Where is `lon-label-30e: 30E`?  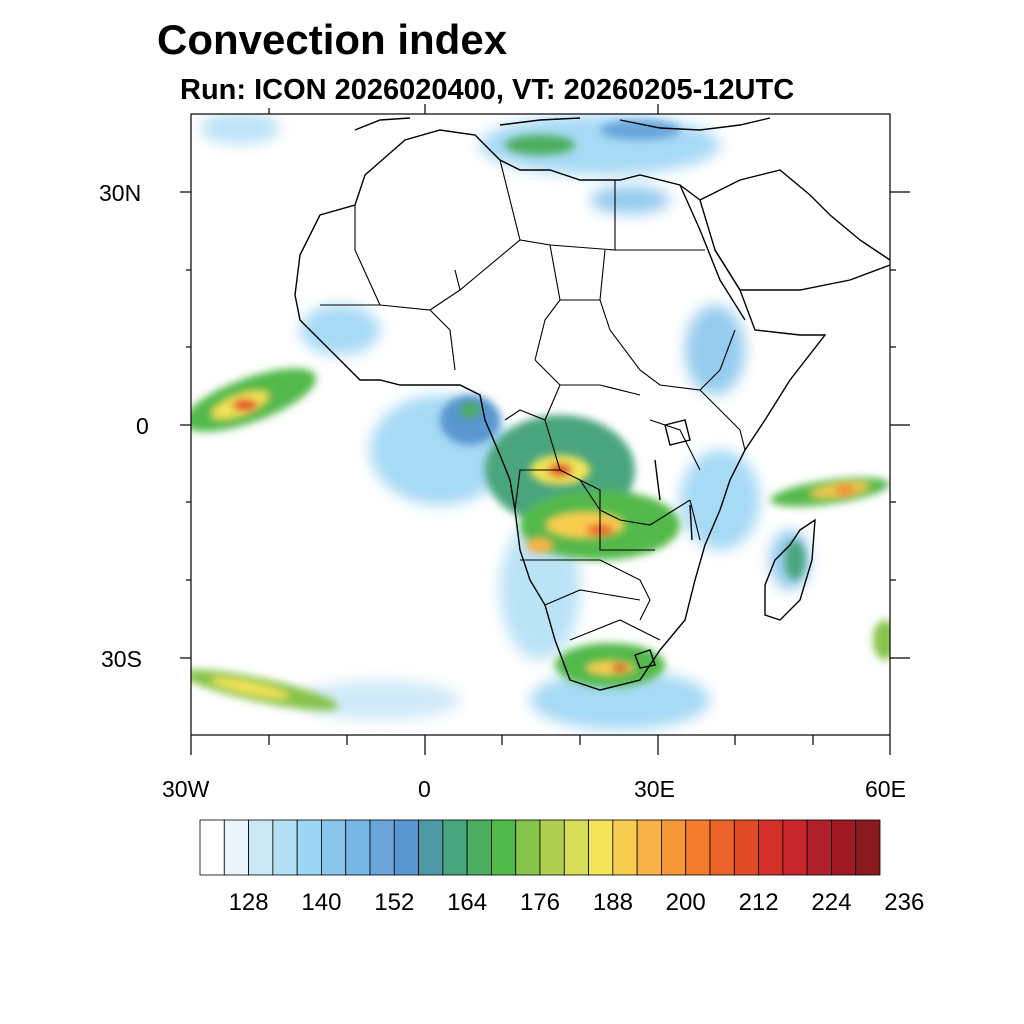
lon-label-30e: 30E is located at coordinates (654, 789).